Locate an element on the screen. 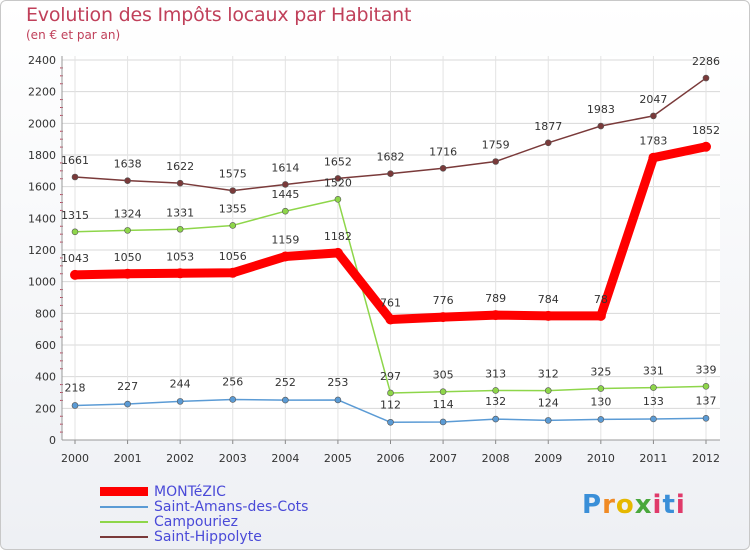 The image size is (750, 550). x-tick-label: 2001 is located at coordinates (128, 458).